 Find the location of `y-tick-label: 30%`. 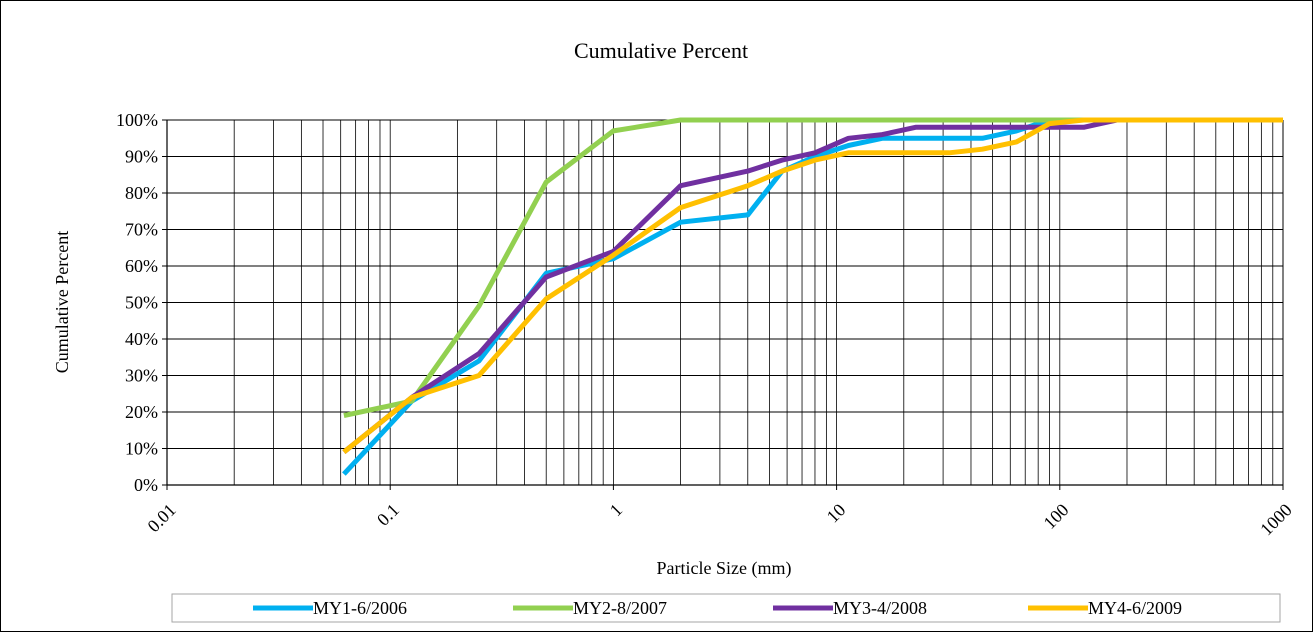

y-tick-label: 30% is located at coordinates (141, 376).